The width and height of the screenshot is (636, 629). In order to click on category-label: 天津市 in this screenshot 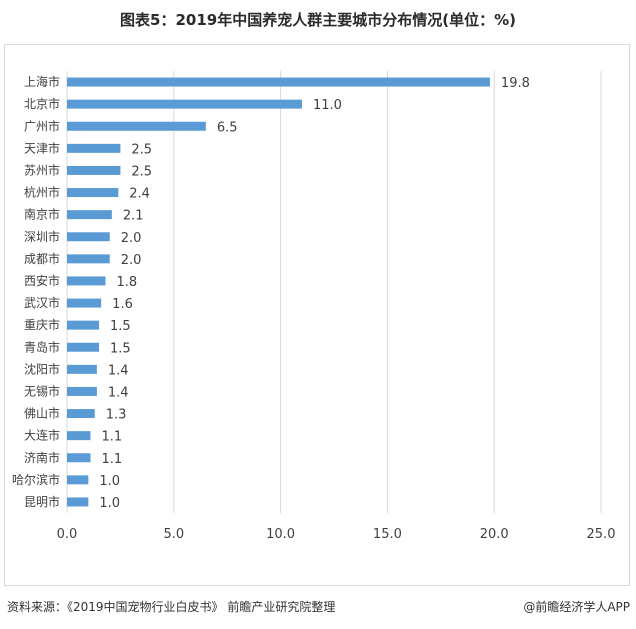, I will do `click(42, 147)`.